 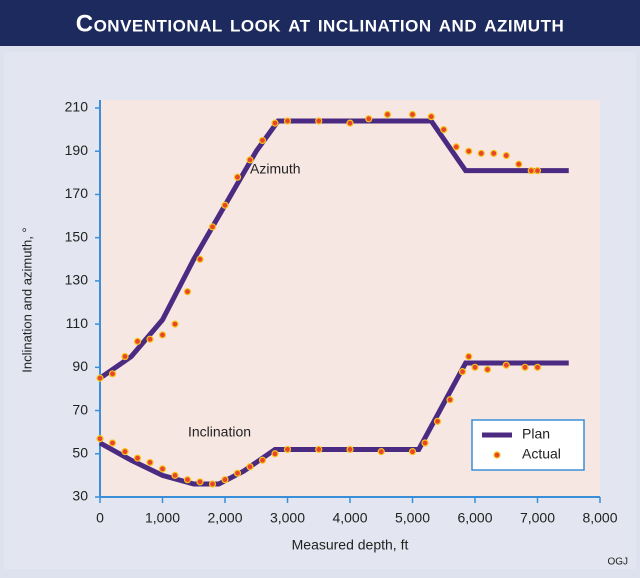 What do you see at coordinates (474, 518) in the screenshot?
I see `x-tick-label: 6,000` at bounding box center [474, 518].